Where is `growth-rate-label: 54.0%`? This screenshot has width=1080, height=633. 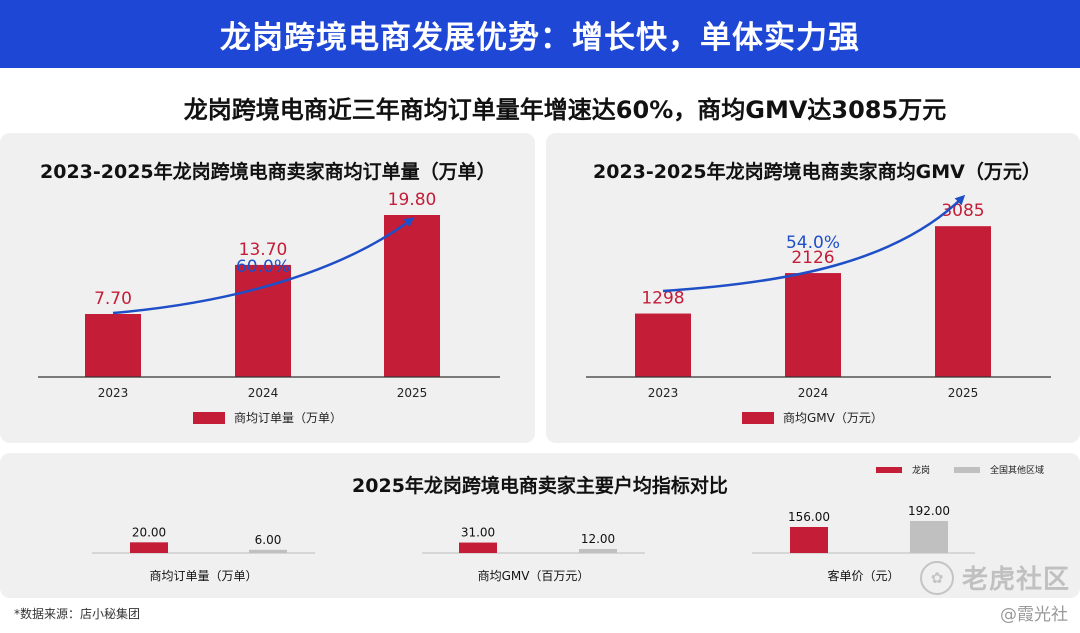
growth-rate-label: 54.0% is located at coordinates (813, 243).